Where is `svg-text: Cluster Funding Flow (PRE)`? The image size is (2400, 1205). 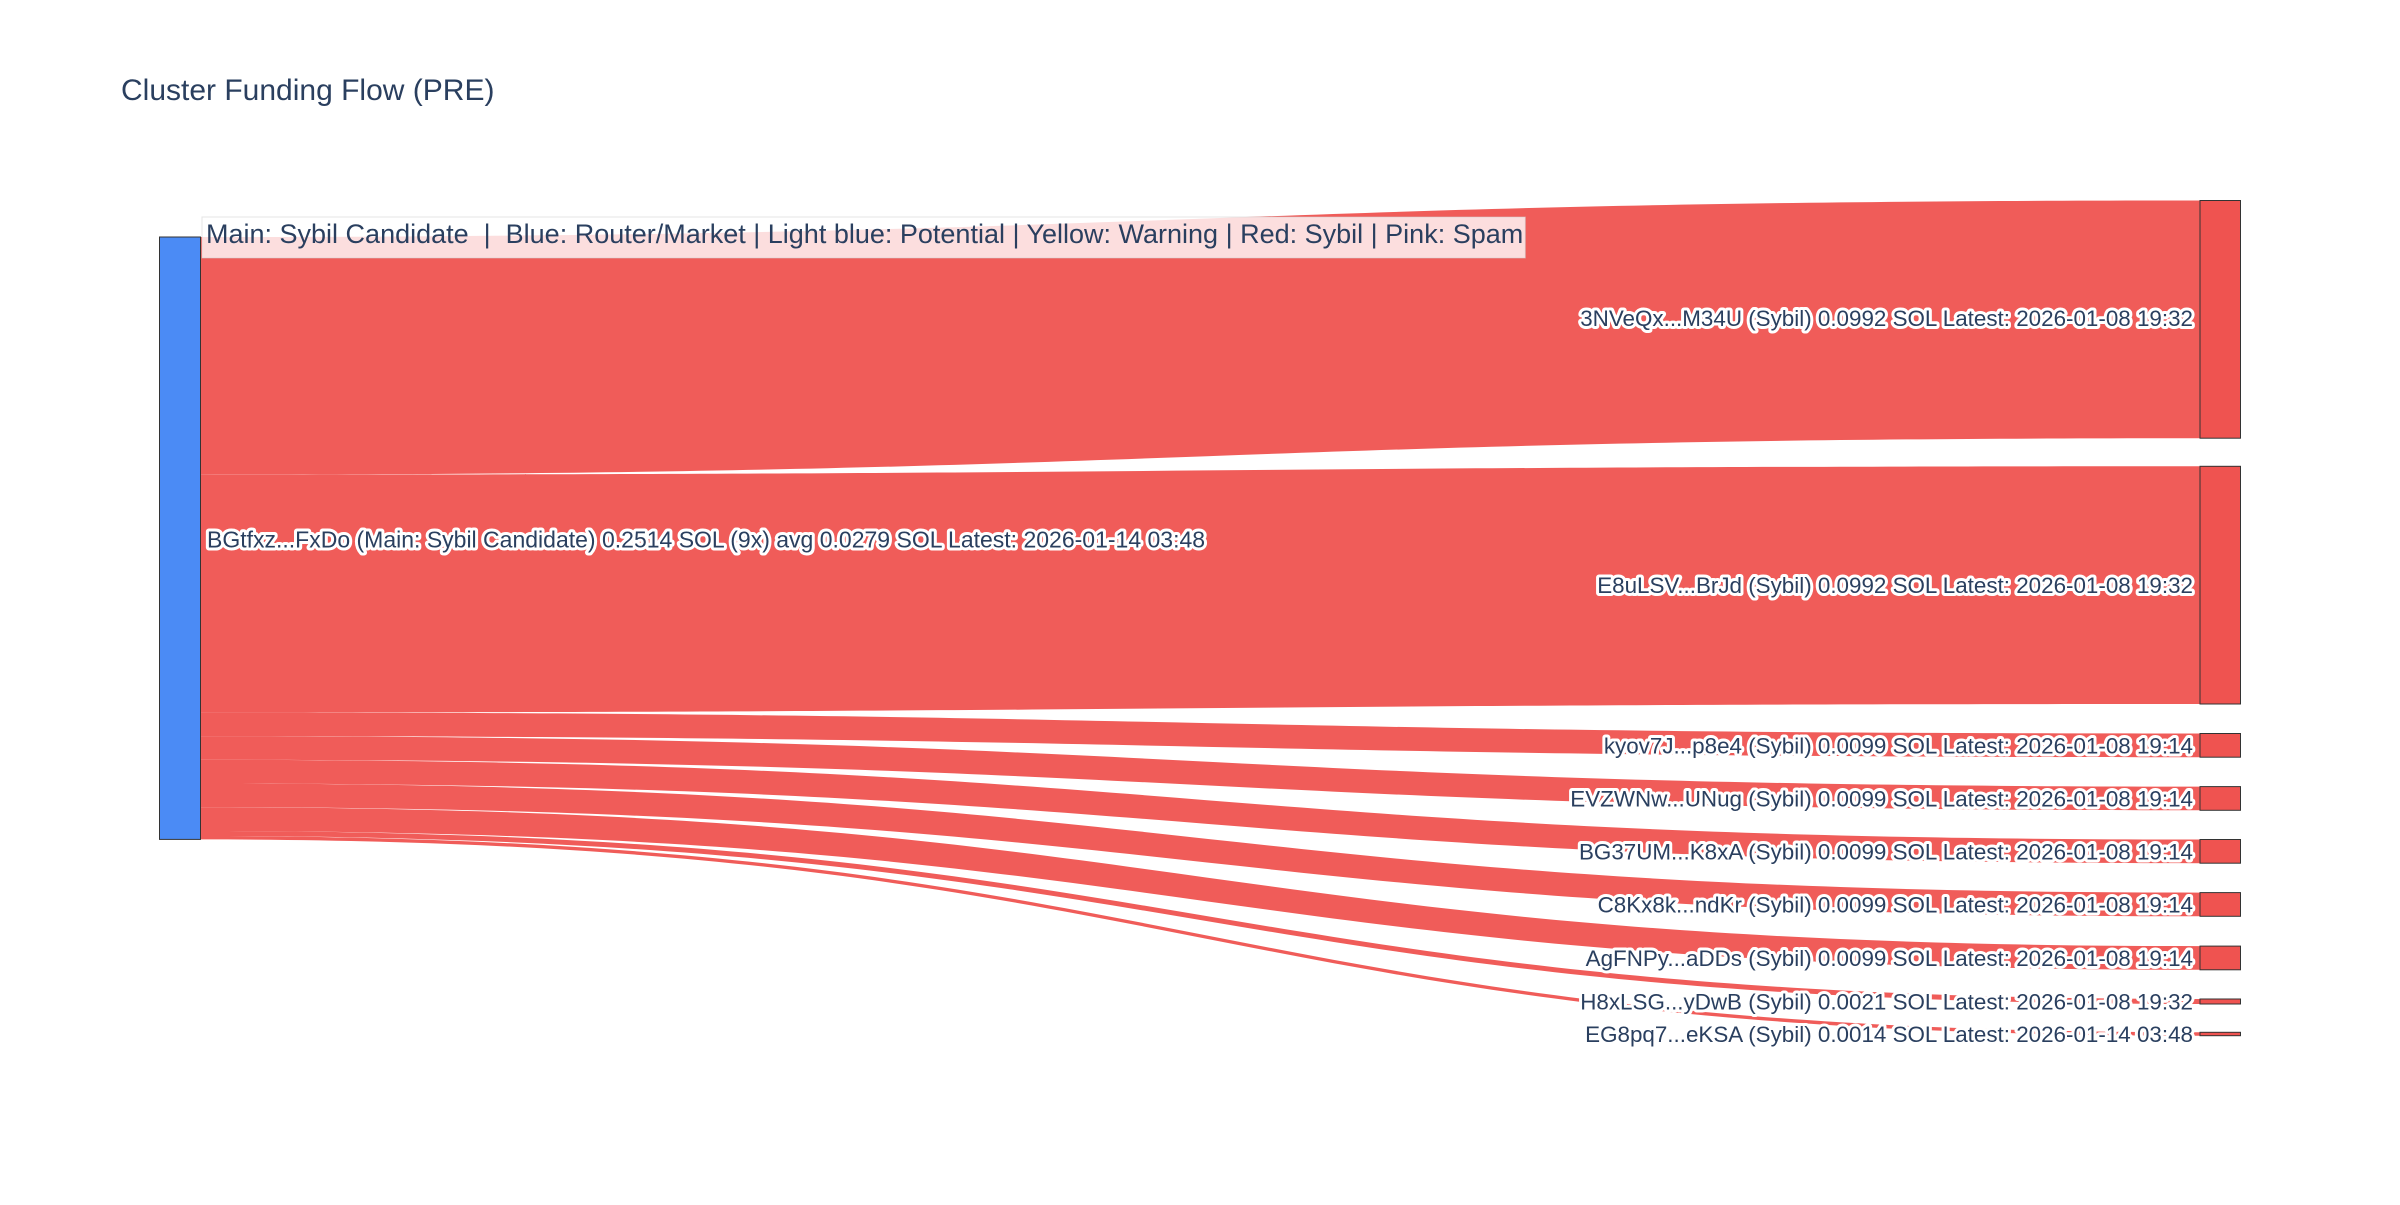 svg-text: Cluster Funding Flow (PRE) is located at coordinates (307, 90).